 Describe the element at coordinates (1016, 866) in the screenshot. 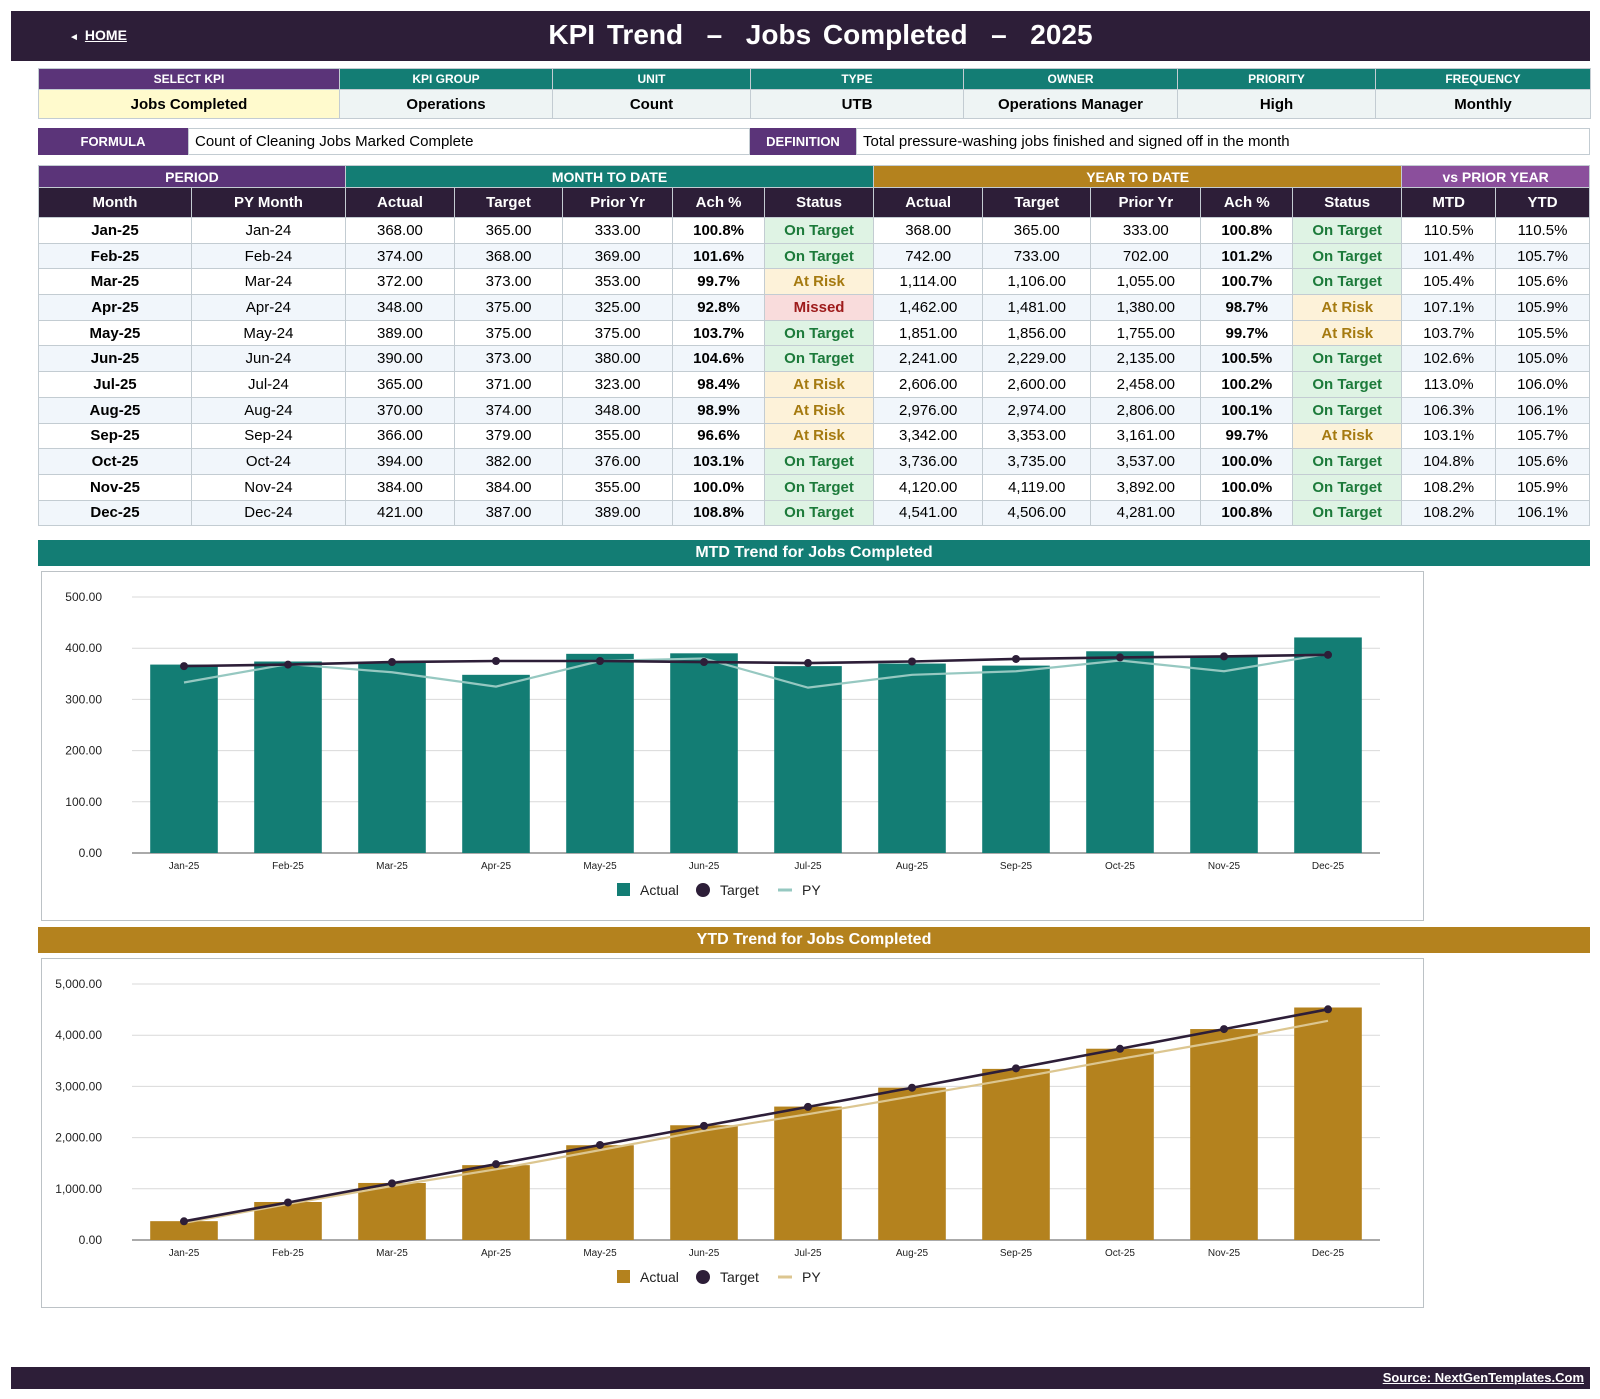

I see `x-tick-label: Sep-25` at that location.